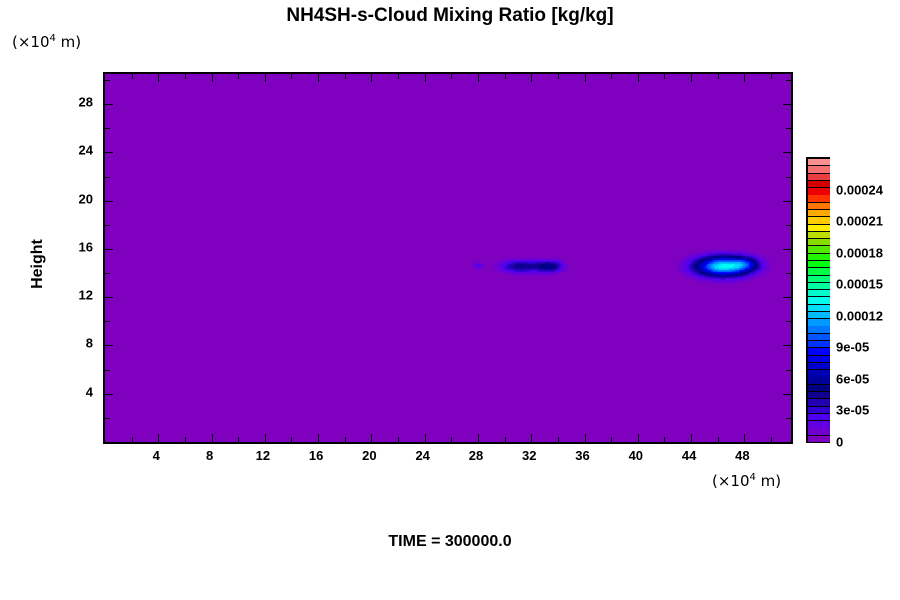  What do you see at coordinates (476, 455) in the screenshot?
I see `x-tick-label-28: 28` at bounding box center [476, 455].